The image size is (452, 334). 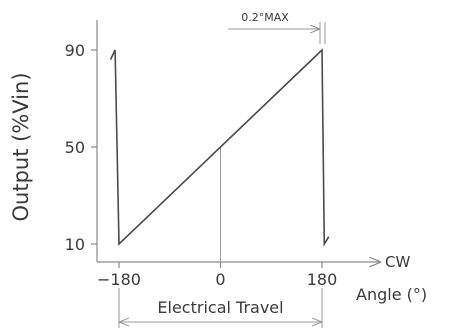 What do you see at coordinates (322, 279) in the screenshot?
I see `x-tick-label-2: 180` at bounding box center [322, 279].